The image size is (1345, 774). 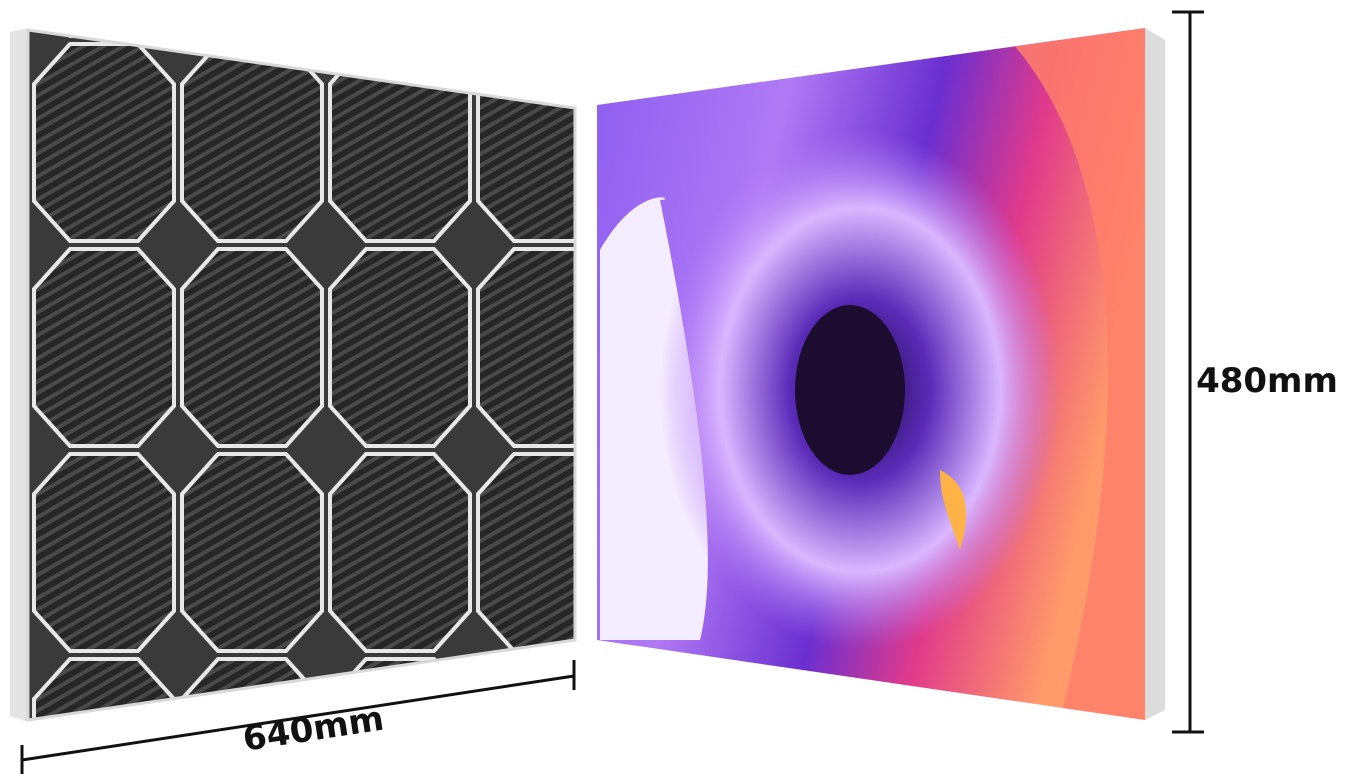 What do you see at coordinates (1267, 381) in the screenshot?
I see `height-label: 480mm` at bounding box center [1267, 381].